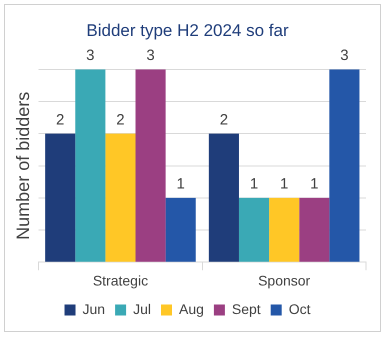 This screenshot has width=387, height=339. What do you see at coordinates (299, 308) in the screenshot?
I see `legend-label: Oct` at bounding box center [299, 308].